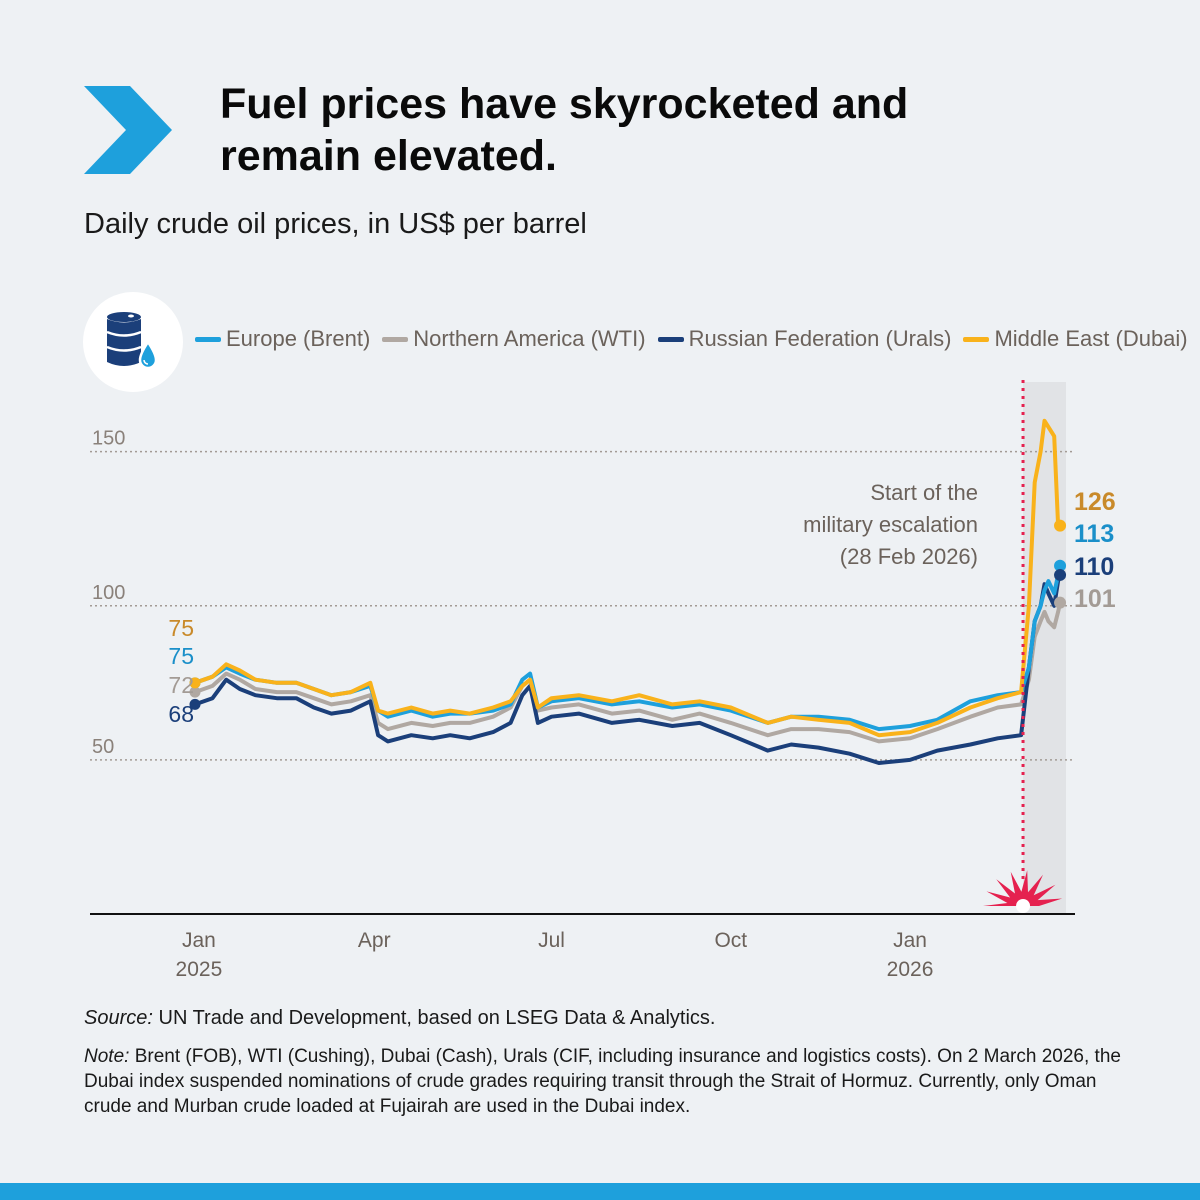 The image size is (1200, 1200). I want to click on x-tick-label-3: Oct, so click(730, 940).